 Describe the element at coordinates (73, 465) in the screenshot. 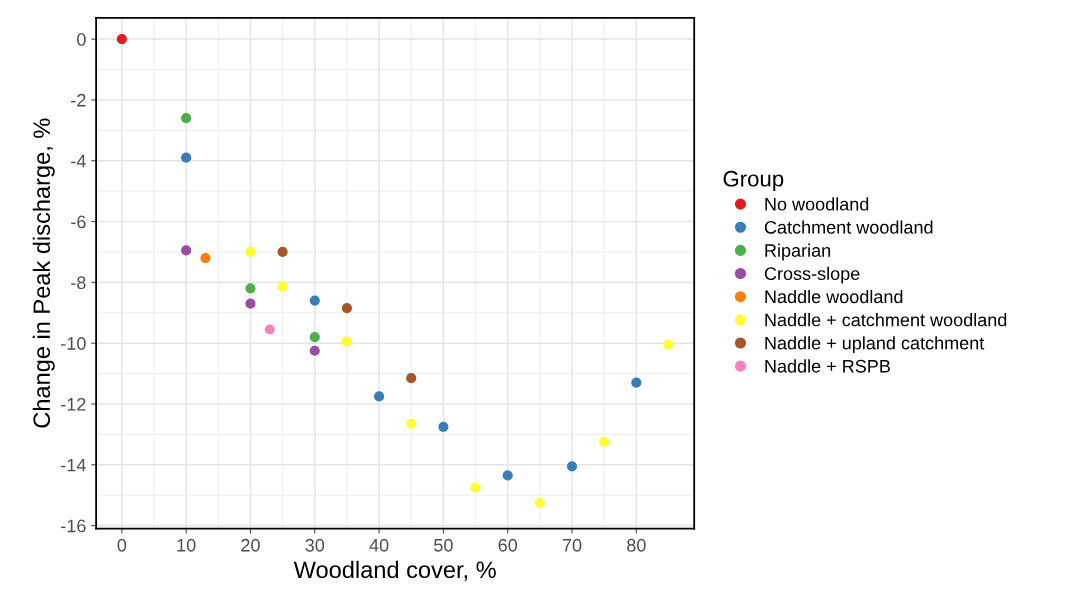

I see `y-tick-label: -14` at that location.